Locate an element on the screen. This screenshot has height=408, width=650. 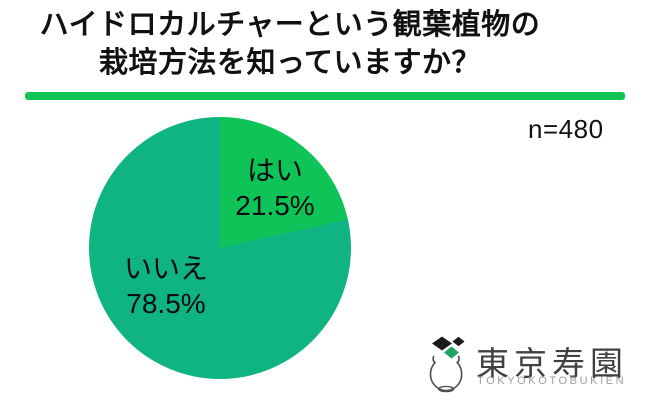
pie-label-yes-pct: 21.5% is located at coordinates (275, 205).